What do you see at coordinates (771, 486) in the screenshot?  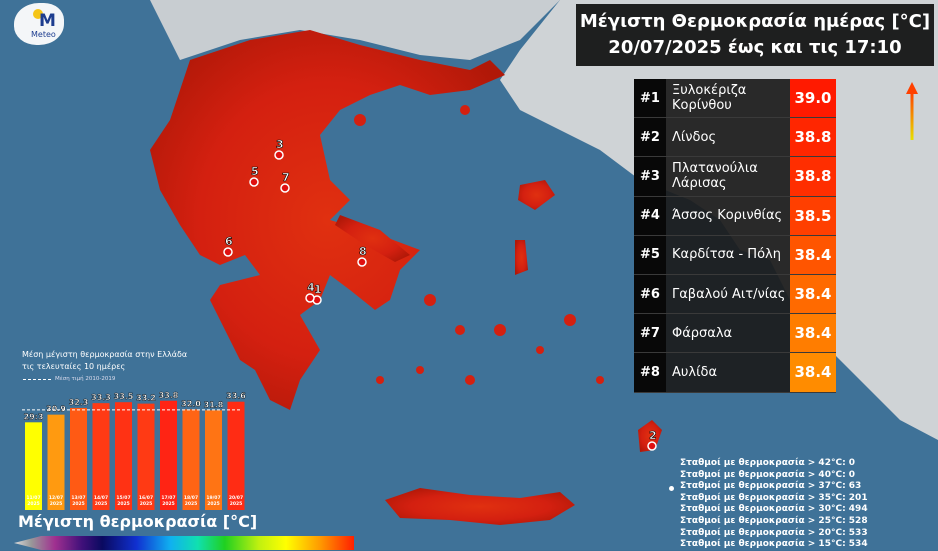 I see `stat-line: Σταθμοί με θερμοκρασία > 37°C: 63` at bounding box center [771, 486].